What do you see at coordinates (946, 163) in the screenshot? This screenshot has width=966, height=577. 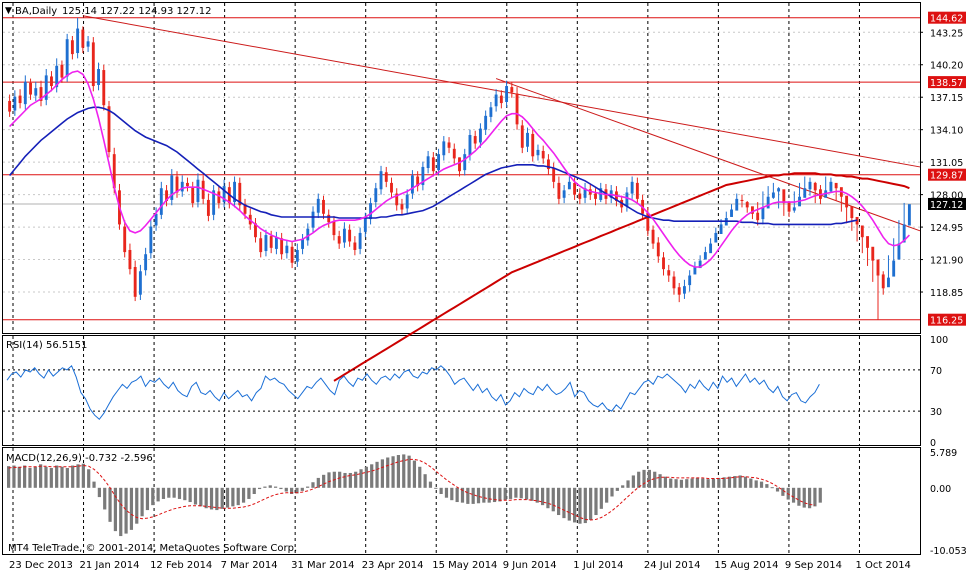 I see `price-tick-label: 131.05` at bounding box center [946, 163].